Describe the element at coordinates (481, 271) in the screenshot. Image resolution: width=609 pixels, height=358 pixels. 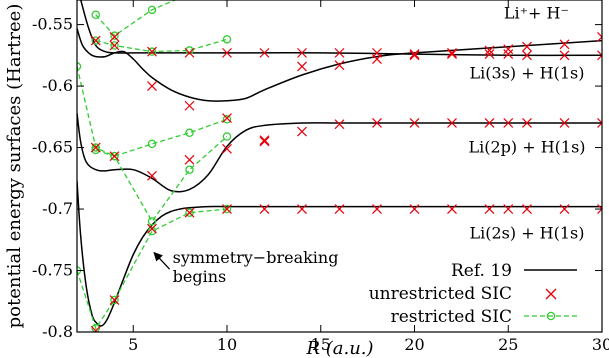
I see `legend-label-ref: Ref. 19` at that location.